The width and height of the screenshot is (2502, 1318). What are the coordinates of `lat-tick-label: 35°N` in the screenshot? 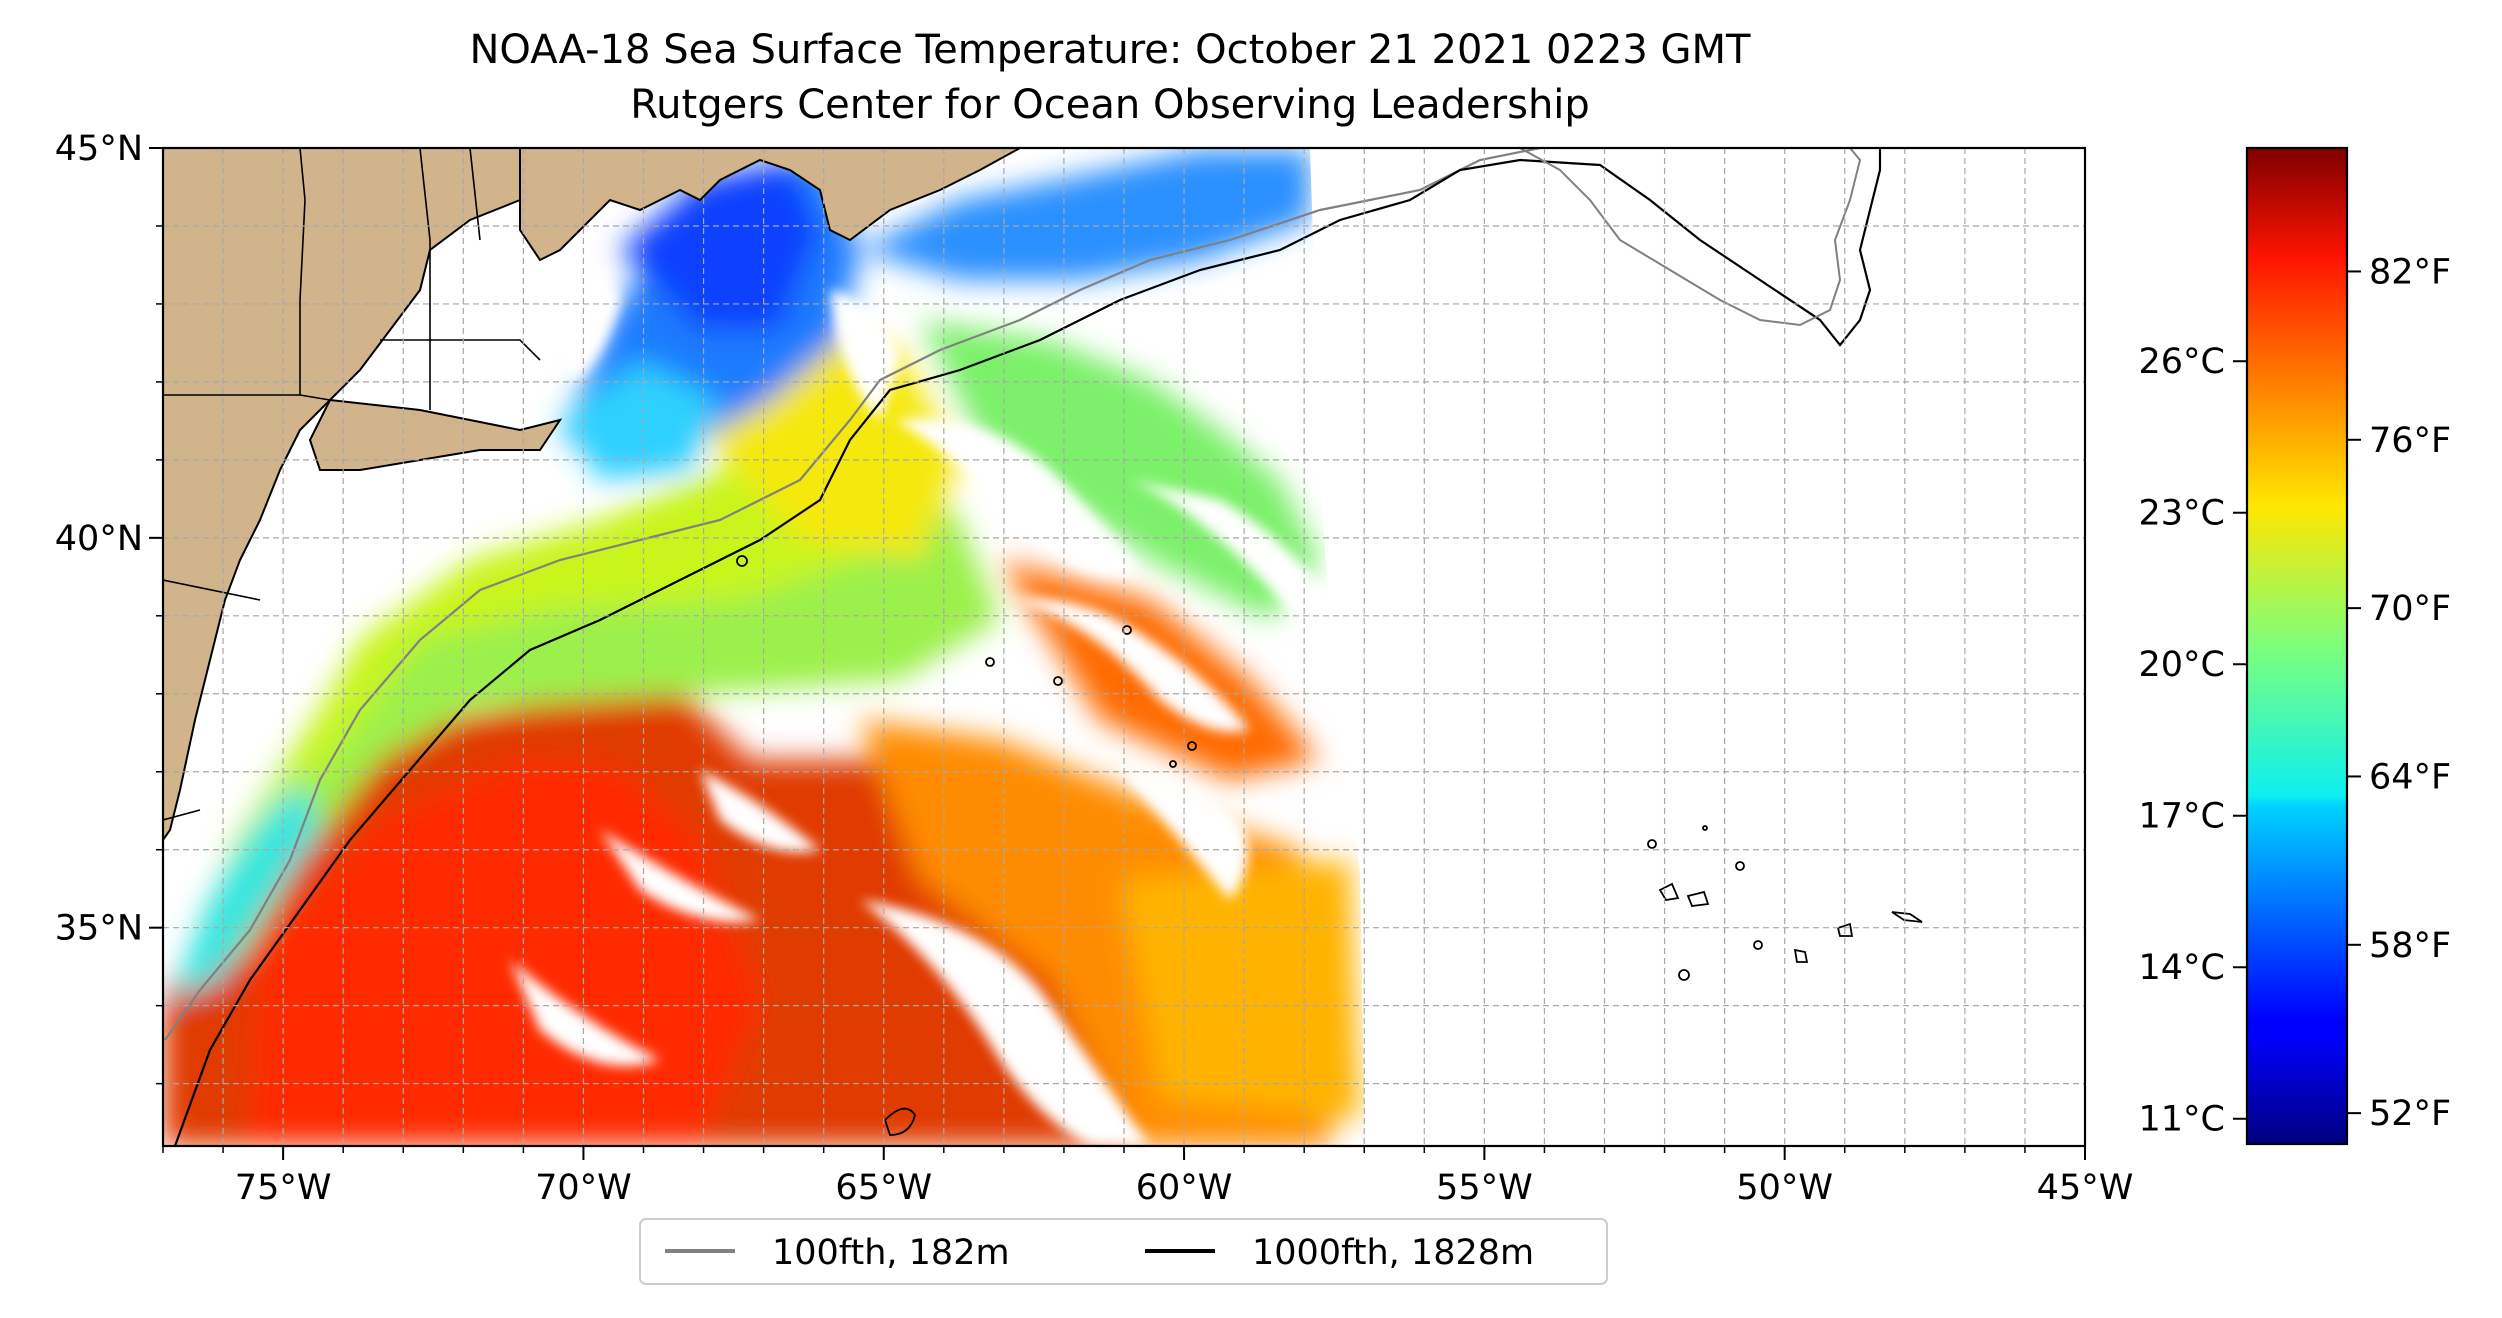 It's located at (99, 929).